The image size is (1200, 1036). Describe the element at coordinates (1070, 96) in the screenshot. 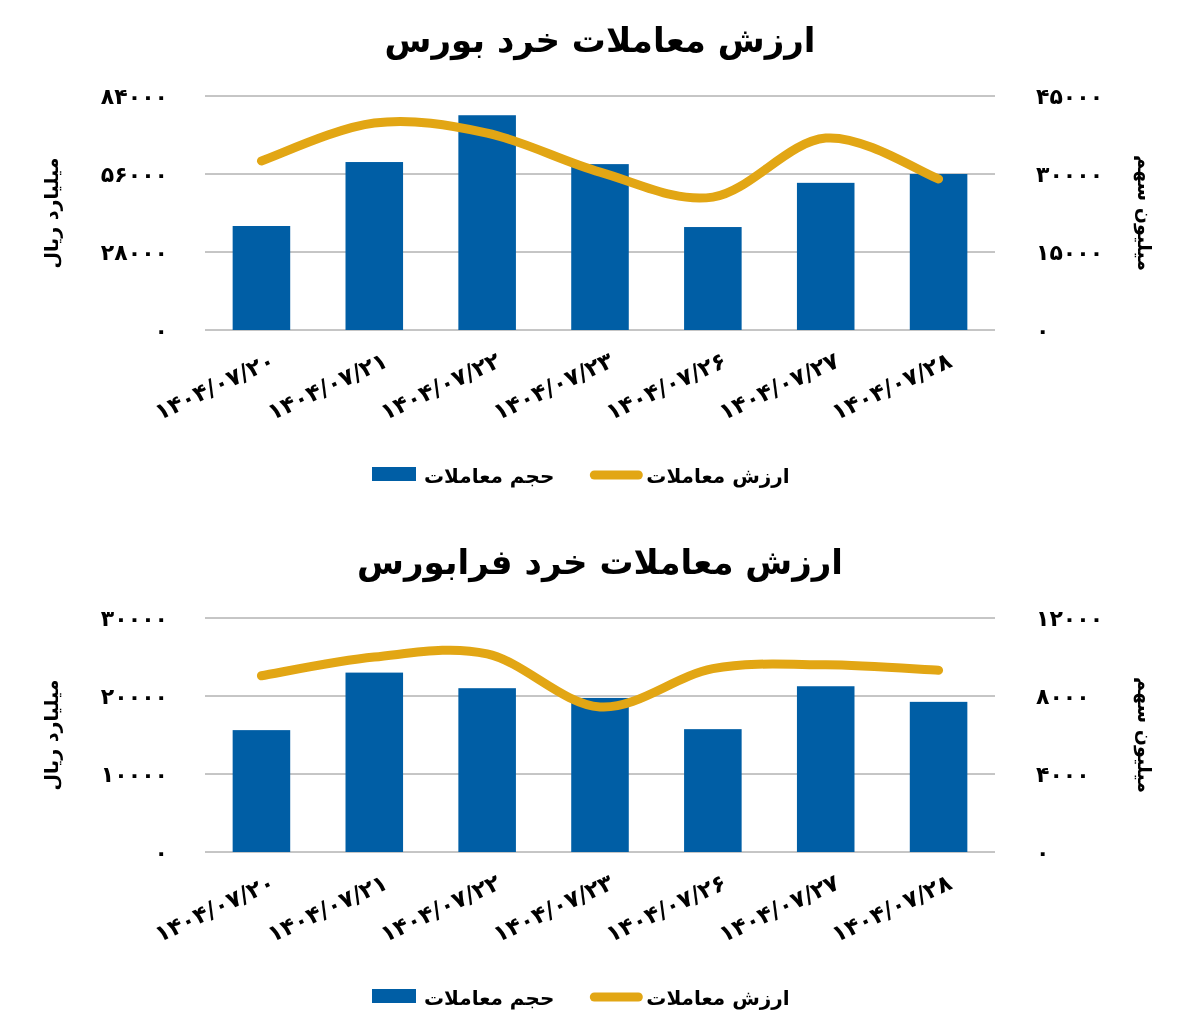

I see `y2-tick-label: ۴۵۰۰۰` at that location.